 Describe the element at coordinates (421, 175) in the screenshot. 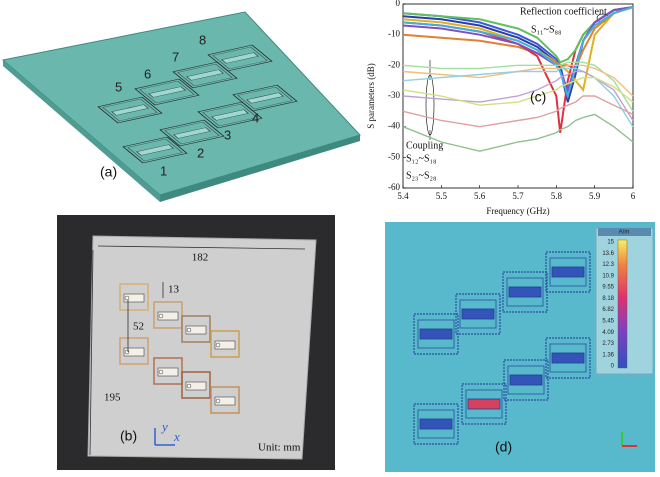

I see `annotation: S₂₃~S₂₈` at that location.